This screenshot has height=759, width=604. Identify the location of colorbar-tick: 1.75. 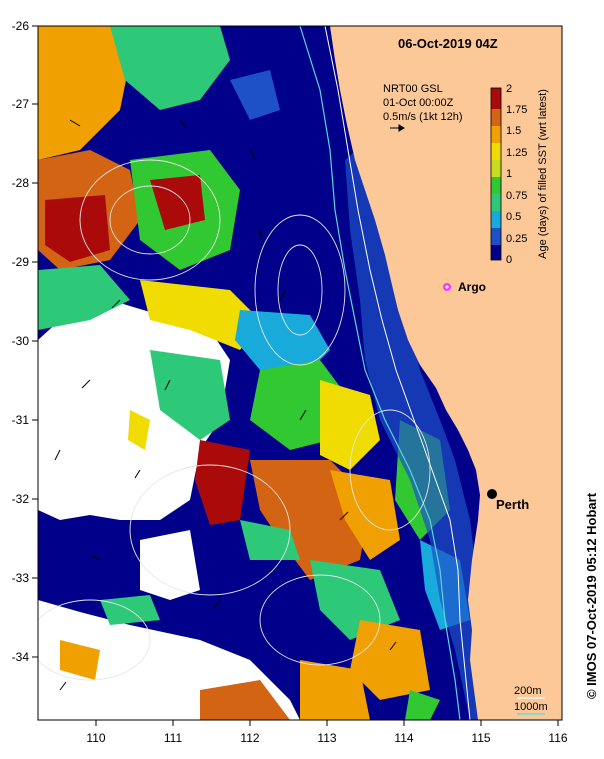
(516, 110).